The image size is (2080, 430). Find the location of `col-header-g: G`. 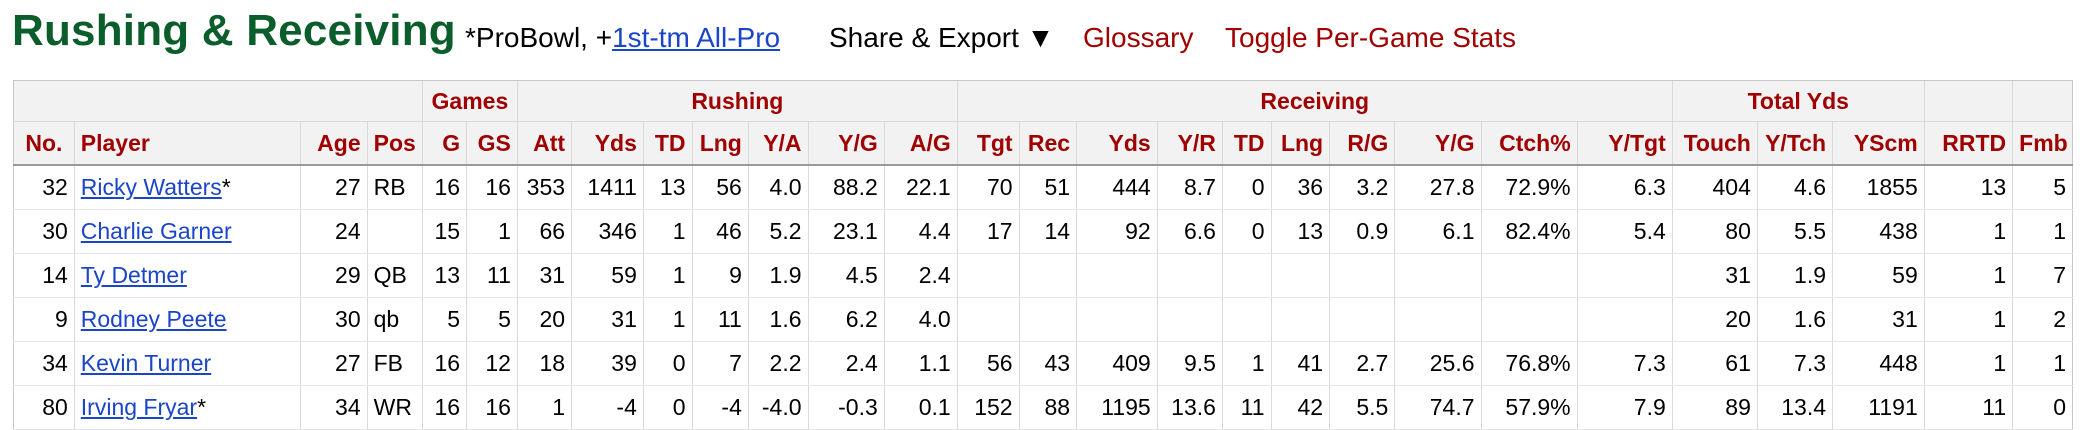

col-header-g: G is located at coordinates (444, 143).